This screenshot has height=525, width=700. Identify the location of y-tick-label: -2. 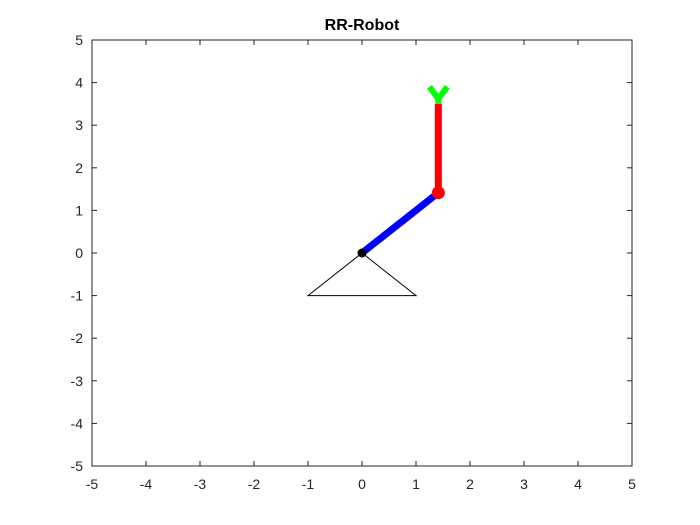
(77, 338).